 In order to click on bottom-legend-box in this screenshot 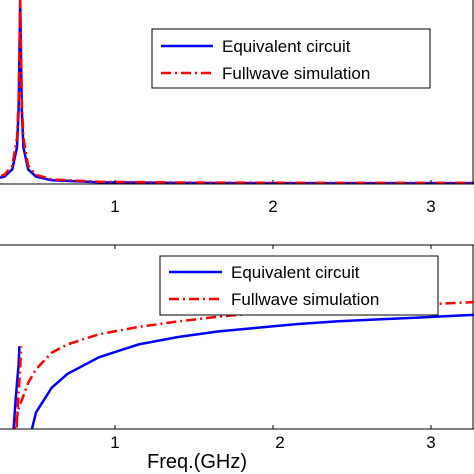, I will do `click(299, 285)`.